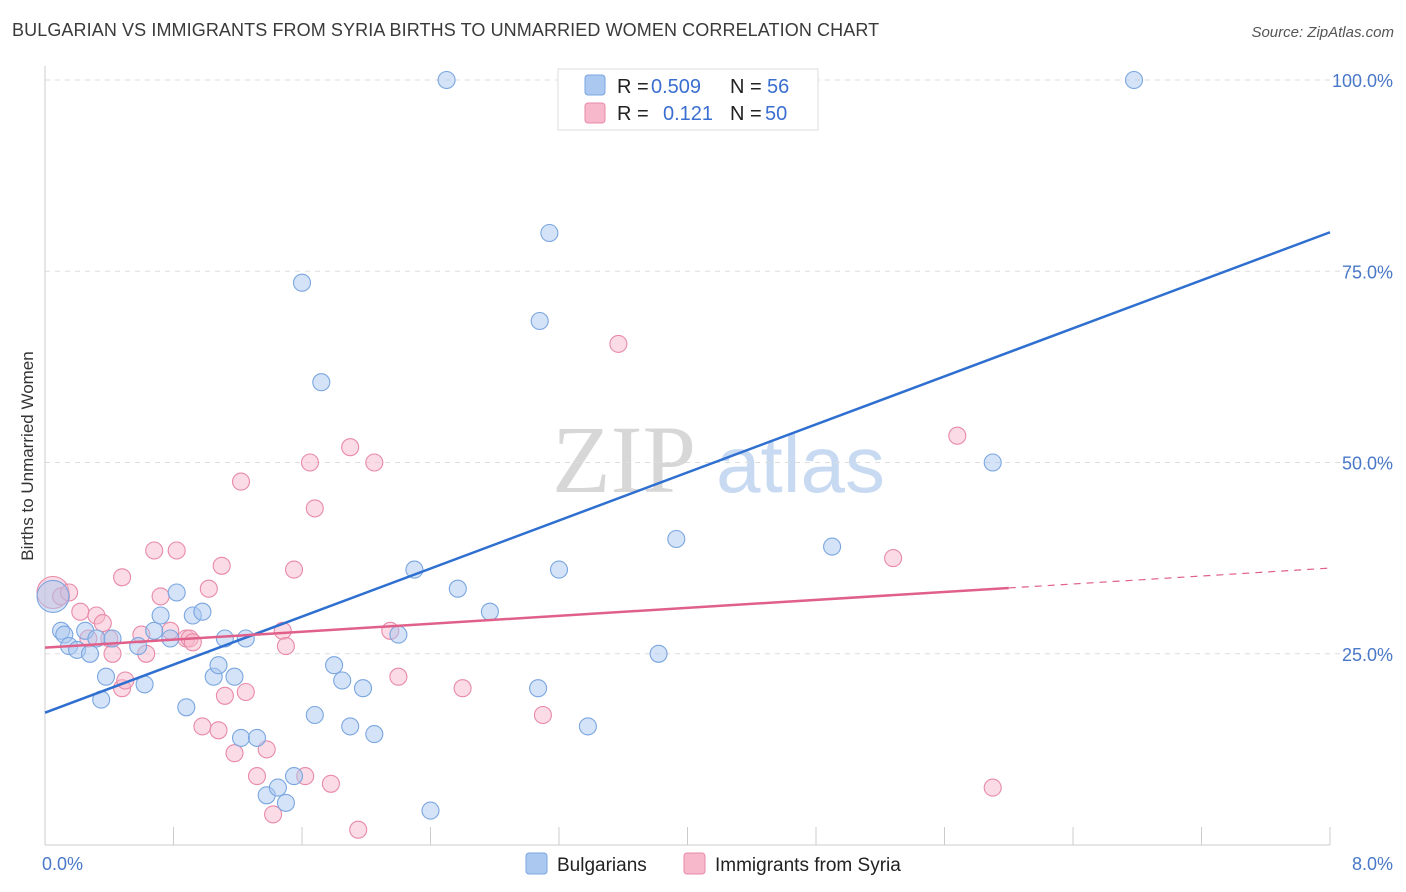  I want to click on chart-source: Source: ZipAtlas.com, so click(1322, 32).